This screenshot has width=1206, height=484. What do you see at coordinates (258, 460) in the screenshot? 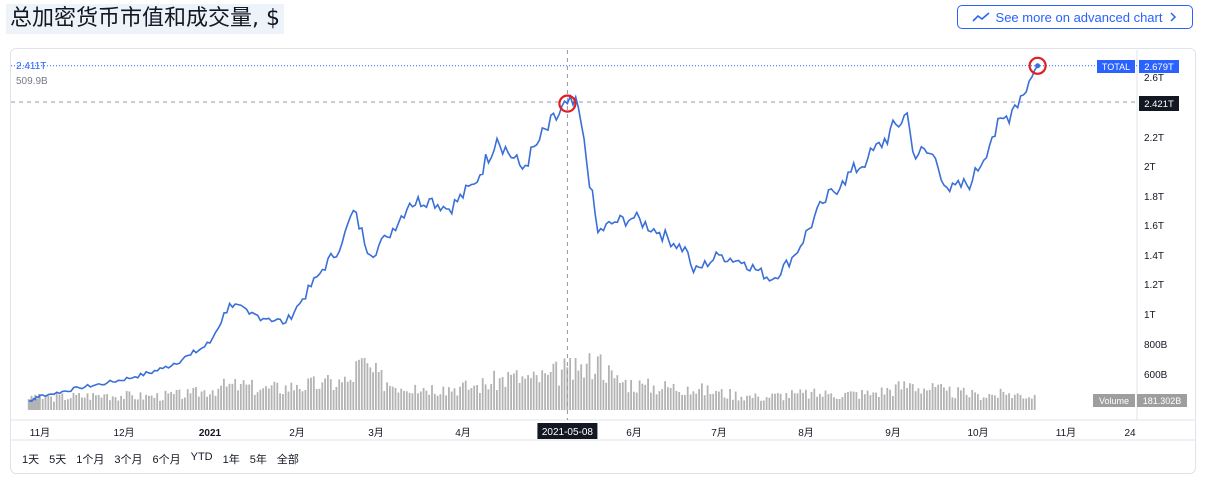
I see `range-button: 5年` at bounding box center [258, 460].